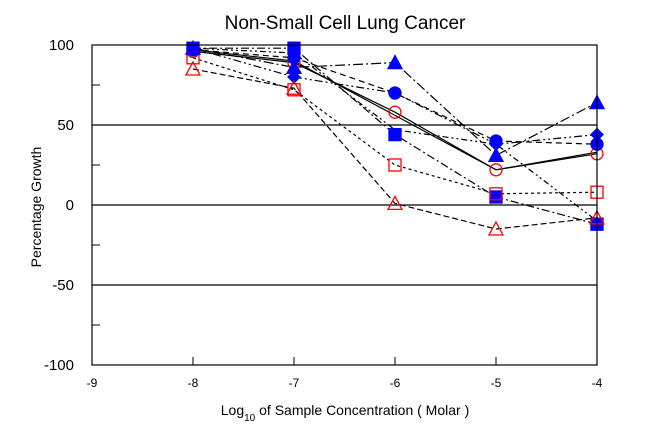 This screenshot has height=429, width=655. Describe the element at coordinates (250, 418) in the screenshot. I see `x-axis-label-subscript: 10` at that location.